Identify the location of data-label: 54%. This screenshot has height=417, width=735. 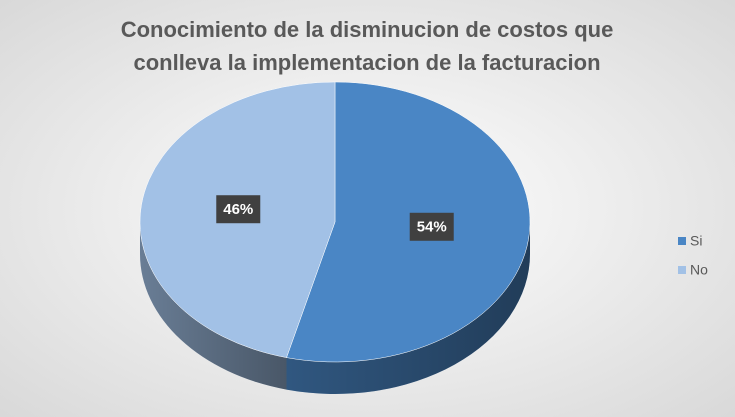
(432, 227).